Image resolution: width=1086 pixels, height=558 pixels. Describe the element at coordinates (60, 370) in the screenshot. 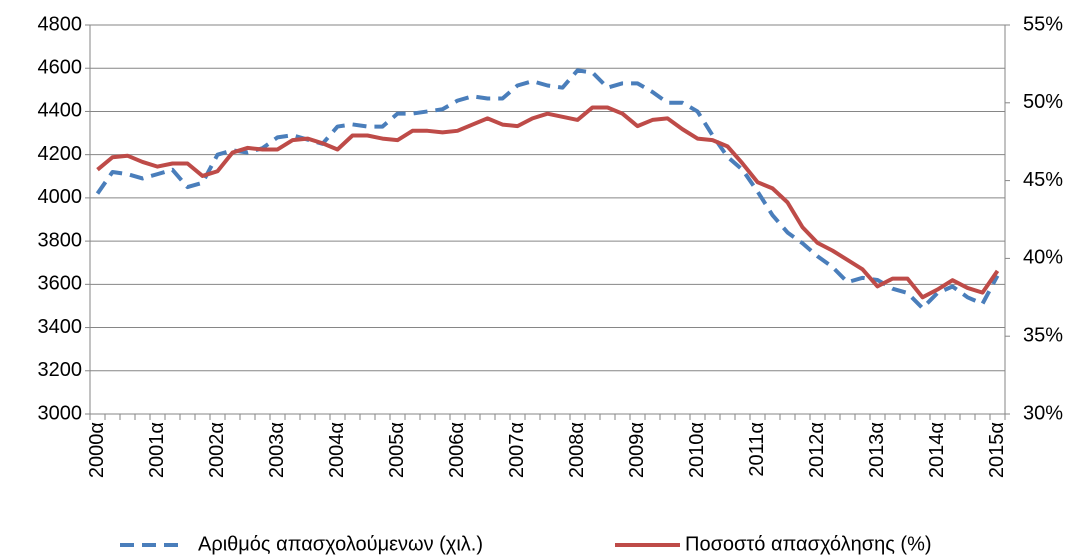

I see `y-tick-label: 3200` at that location.